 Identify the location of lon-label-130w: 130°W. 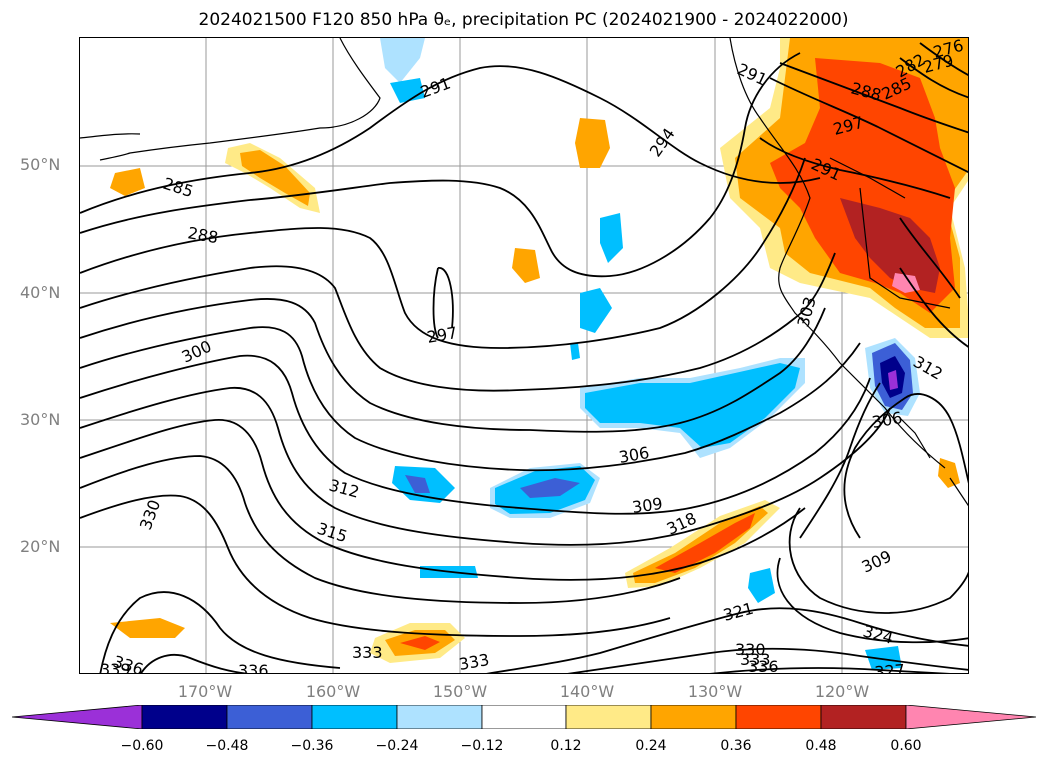
(715, 691).